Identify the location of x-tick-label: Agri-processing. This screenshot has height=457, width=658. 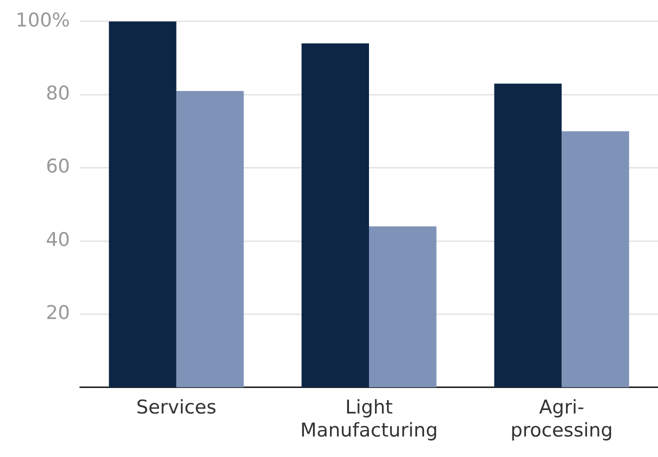
(561, 419).